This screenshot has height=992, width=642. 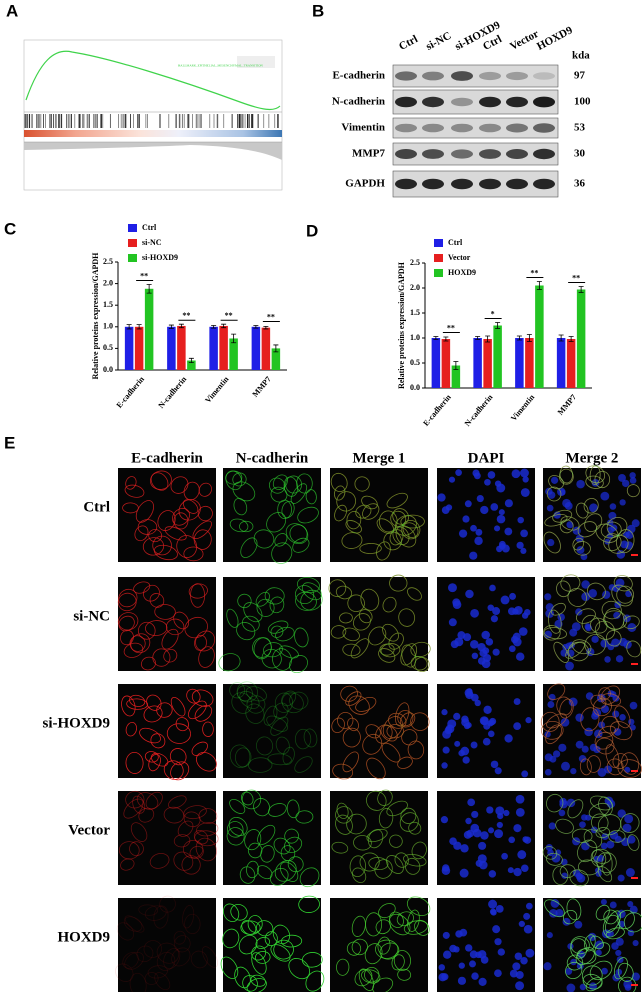 What do you see at coordinates (415, 362) in the screenshot?
I see `y-tick-label: 0.5` at bounding box center [415, 362].